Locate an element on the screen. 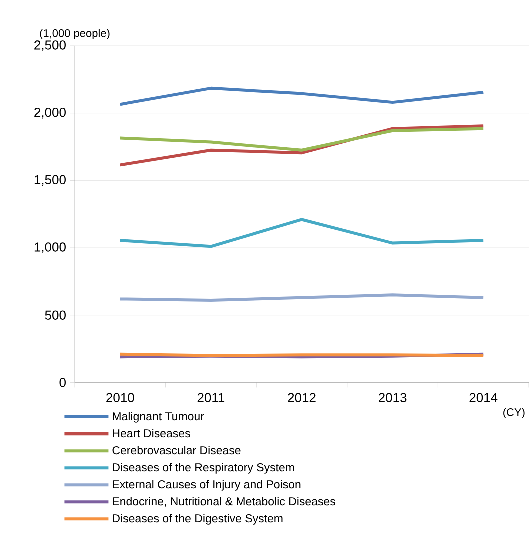 This screenshot has width=531, height=553. x-tick-label: 2010 is located at coordinates (120, 397).